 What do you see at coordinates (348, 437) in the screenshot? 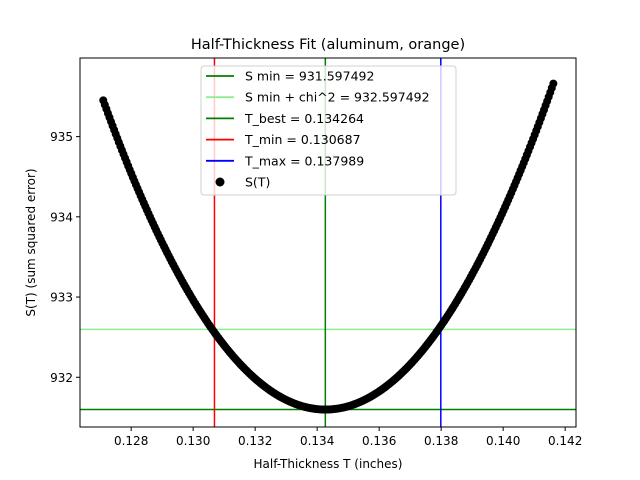
I see `x-axis: 0.128 0.130 0.132 0.134 0.136 0.138 0.140 0.142` at bounding box center [348, 437].